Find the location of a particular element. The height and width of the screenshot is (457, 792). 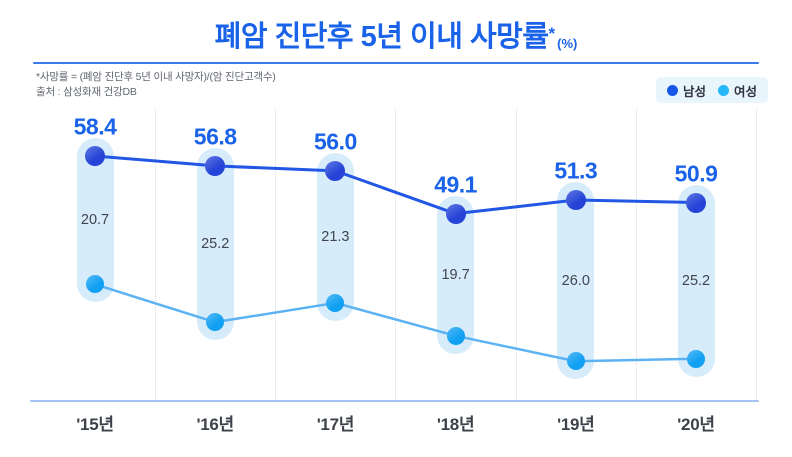

gap-value-label: 20.7 is located at coordinates (95, 220).